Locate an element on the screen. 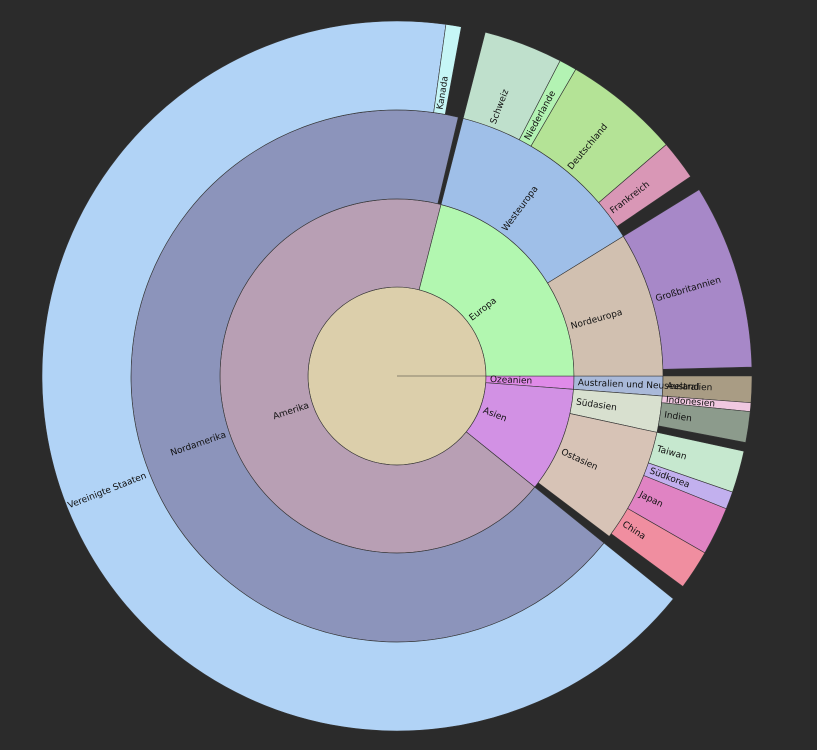  segment-label: Indien is located at coordinates (677, 417).